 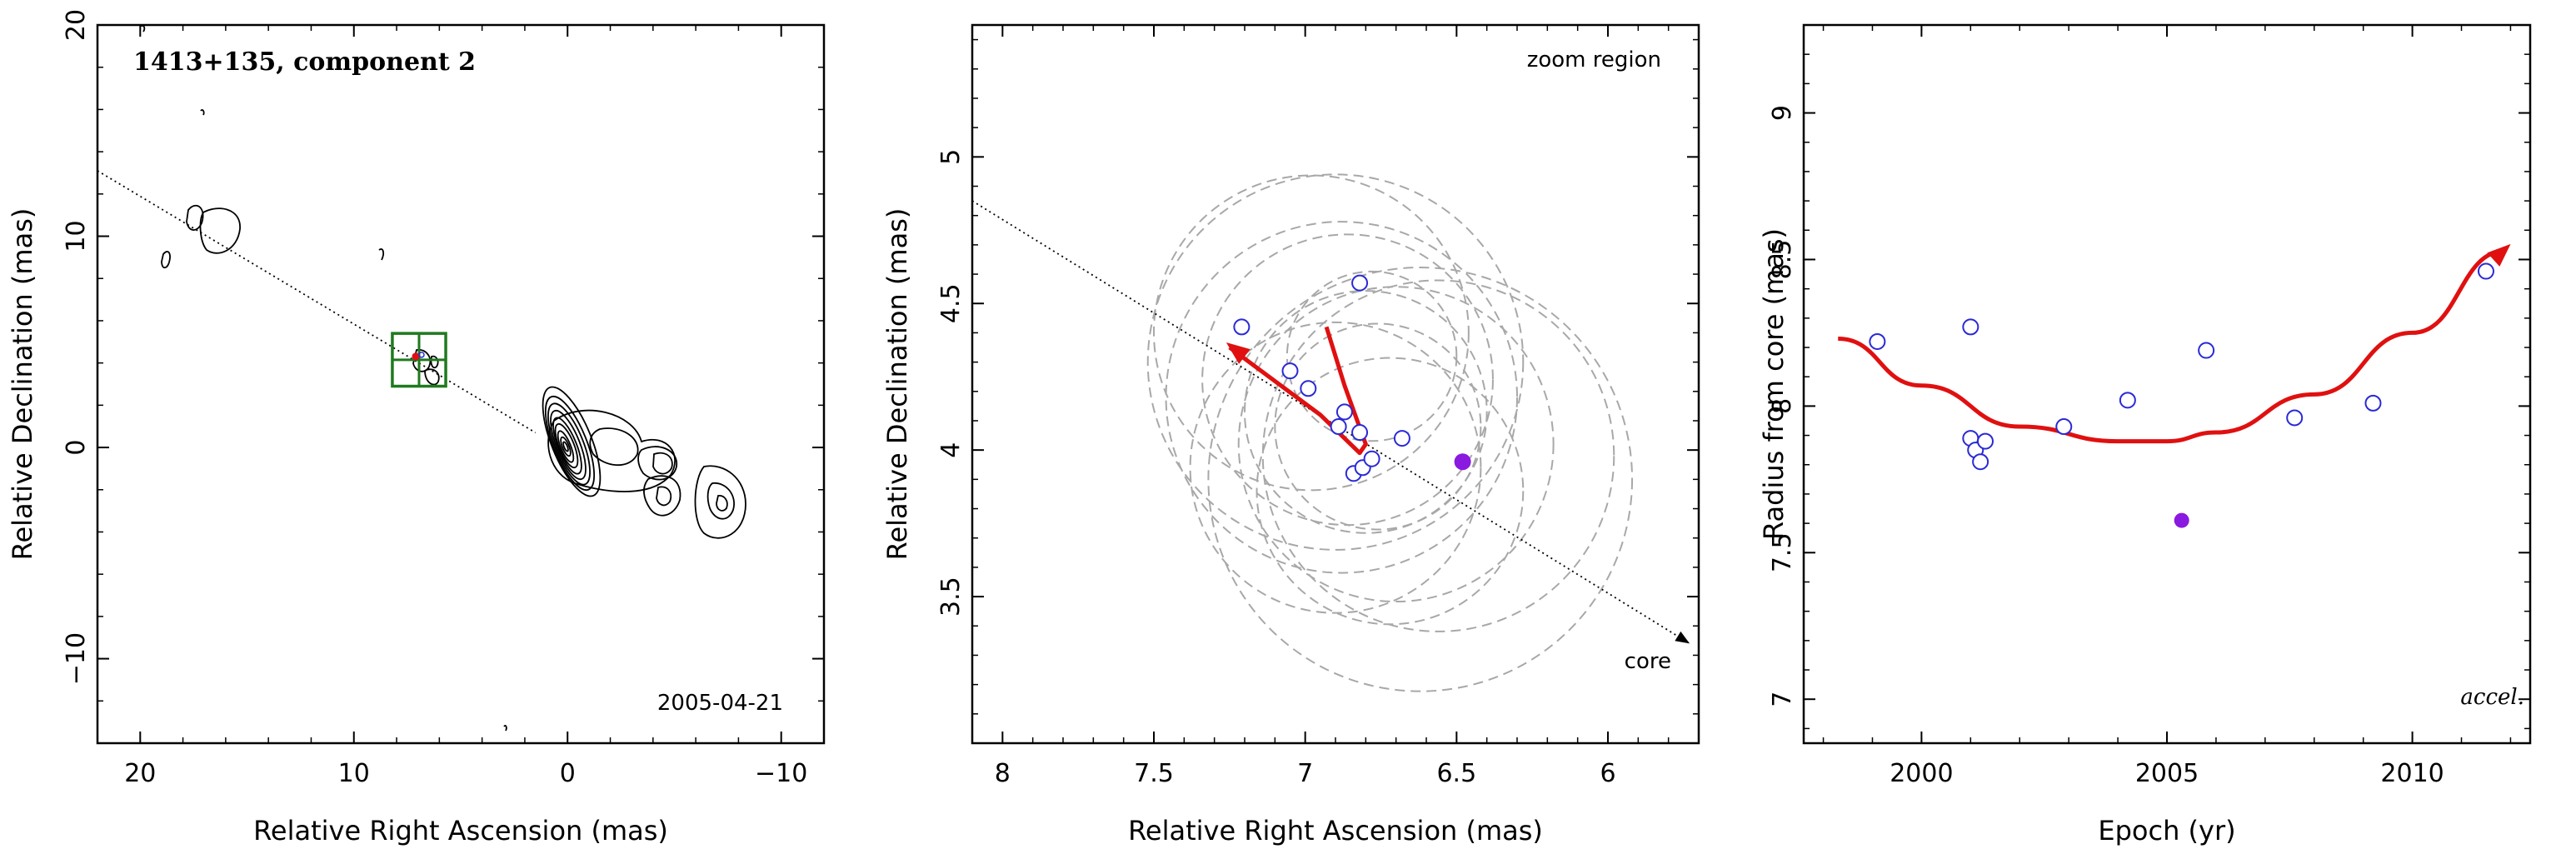 I want to click on p3-marks, so click(x=2174, y=385).